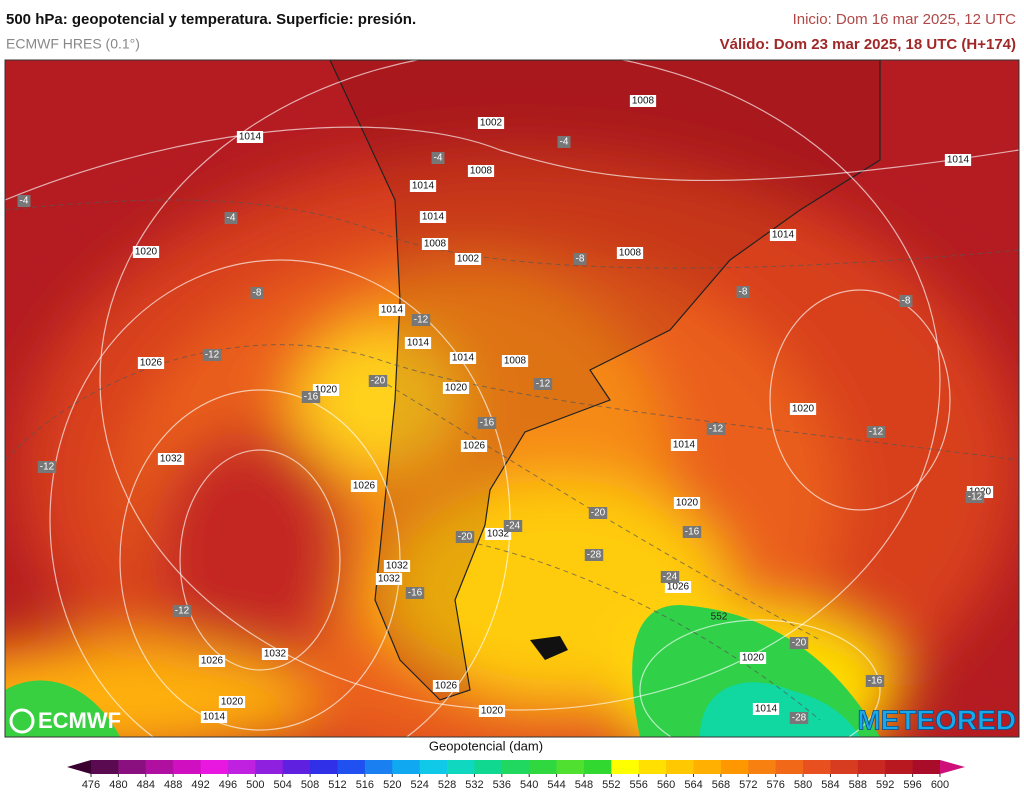 The image size is (1024, 803). Describe the element at coordinates (549, 648) in the screenshot. I see `islands` at that location.